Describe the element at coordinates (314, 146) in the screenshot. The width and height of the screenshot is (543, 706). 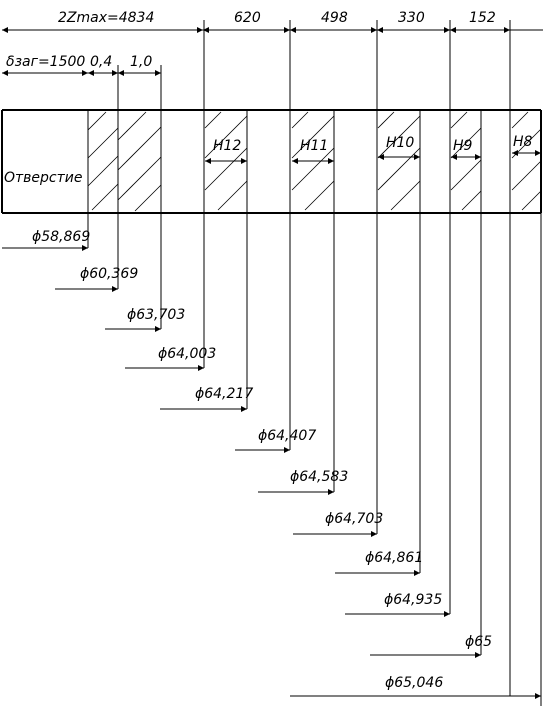
I see `h11-zone-label: H11` at that location.